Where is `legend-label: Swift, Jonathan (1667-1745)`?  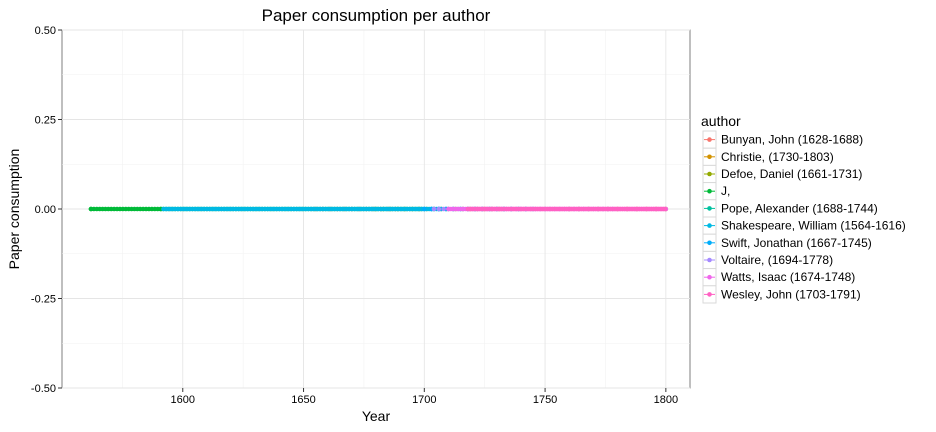 legend-label: Swift, Jonathan (1667-1745) is located at coordinates (796, 243).